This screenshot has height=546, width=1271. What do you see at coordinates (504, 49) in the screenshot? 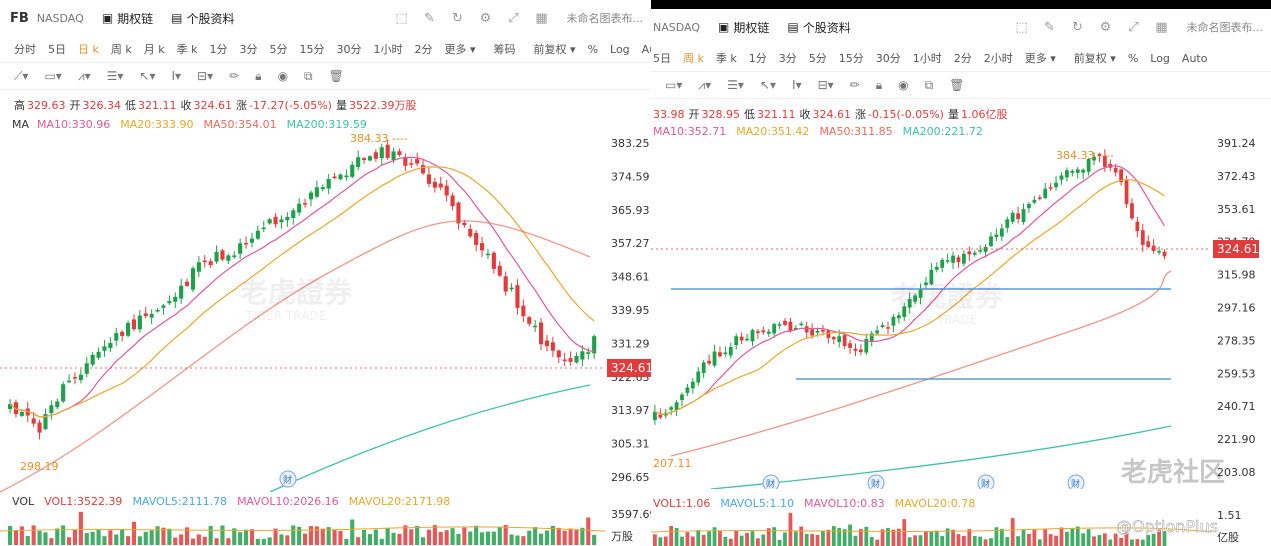
I see `timeframe-item: 筹码` at bounding box center [504, 49].